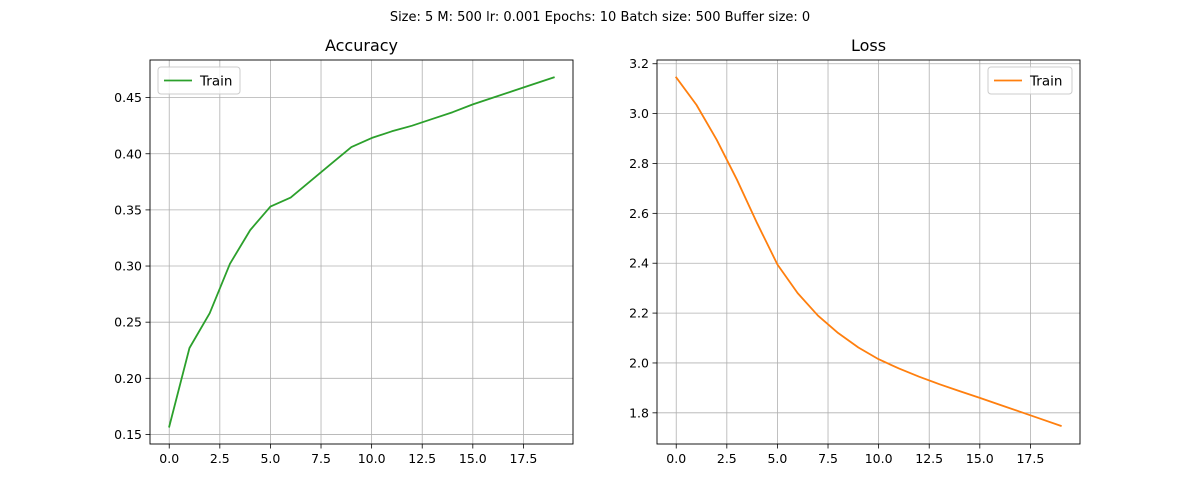  Describe the element at coordinates (777, 458) in the screenshot. I see `loss-x-tick-label: 5.0` at that location.